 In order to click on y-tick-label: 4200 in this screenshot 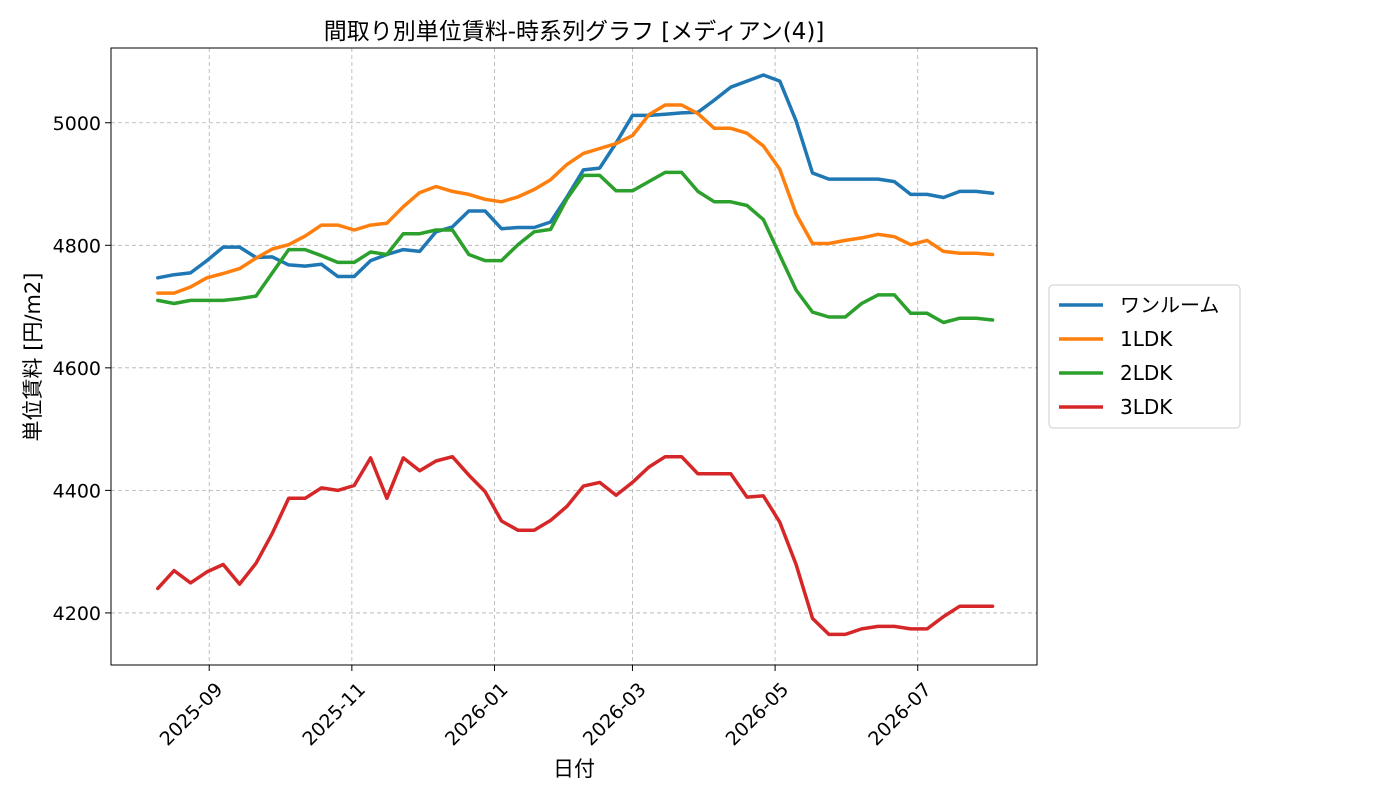, I will do `click(77, 614)`.